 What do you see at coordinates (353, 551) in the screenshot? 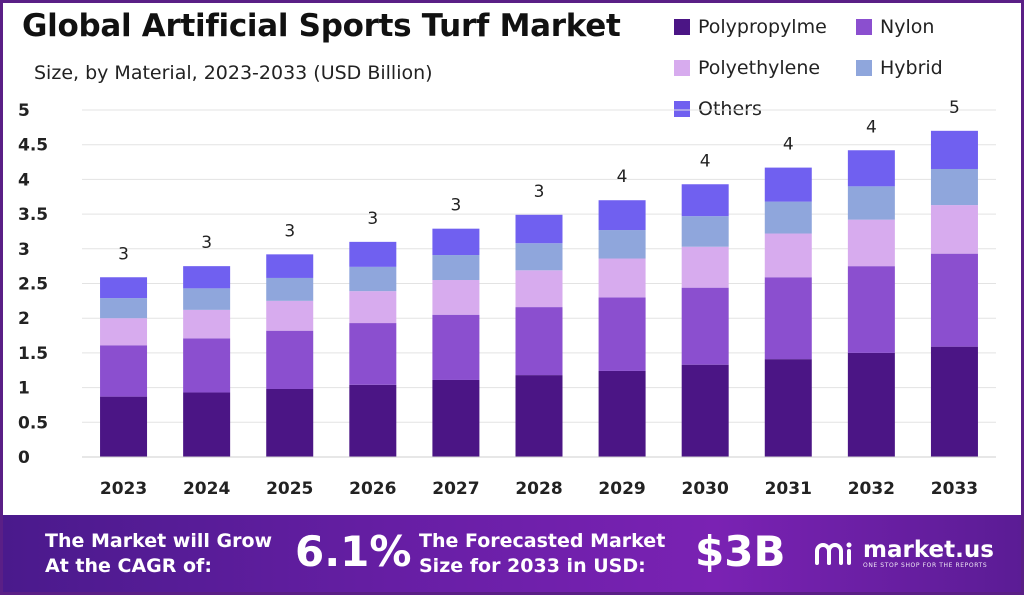
I see `cagr-value: 6.1%` at bounding box center [353, 551].